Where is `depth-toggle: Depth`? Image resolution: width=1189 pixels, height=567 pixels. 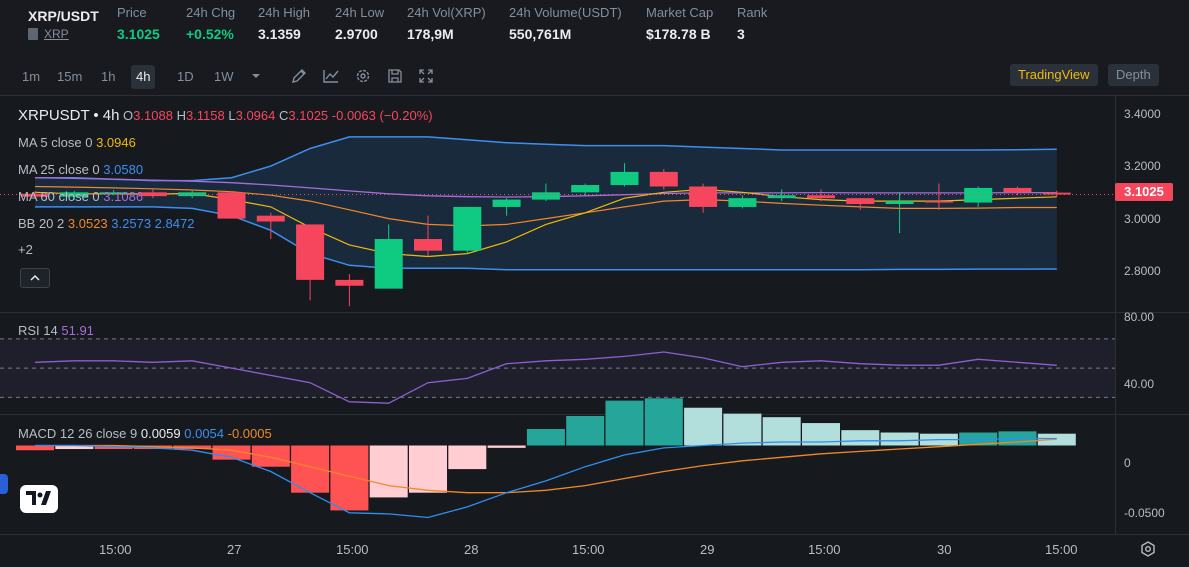
depth-toggle: Depth is located at coordinates (1133, 75).